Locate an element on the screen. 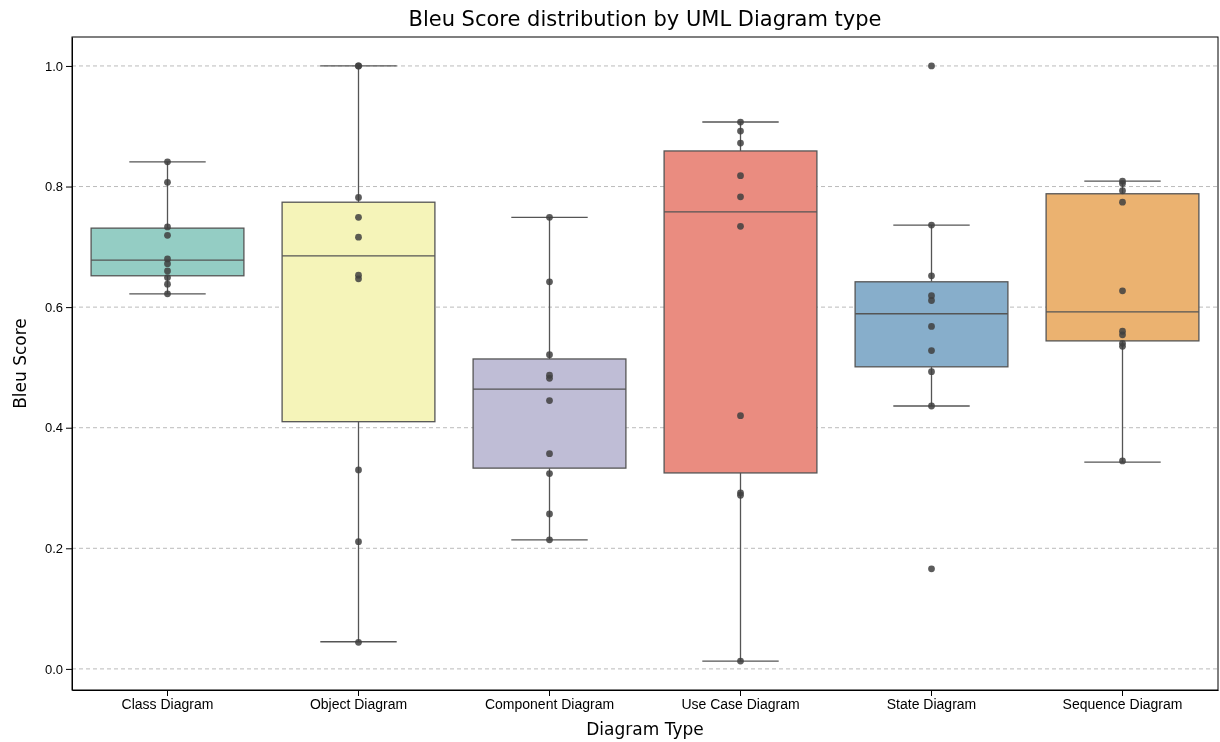  x-tick-label: Use Case Diagram is located at coordinates (740, 703).